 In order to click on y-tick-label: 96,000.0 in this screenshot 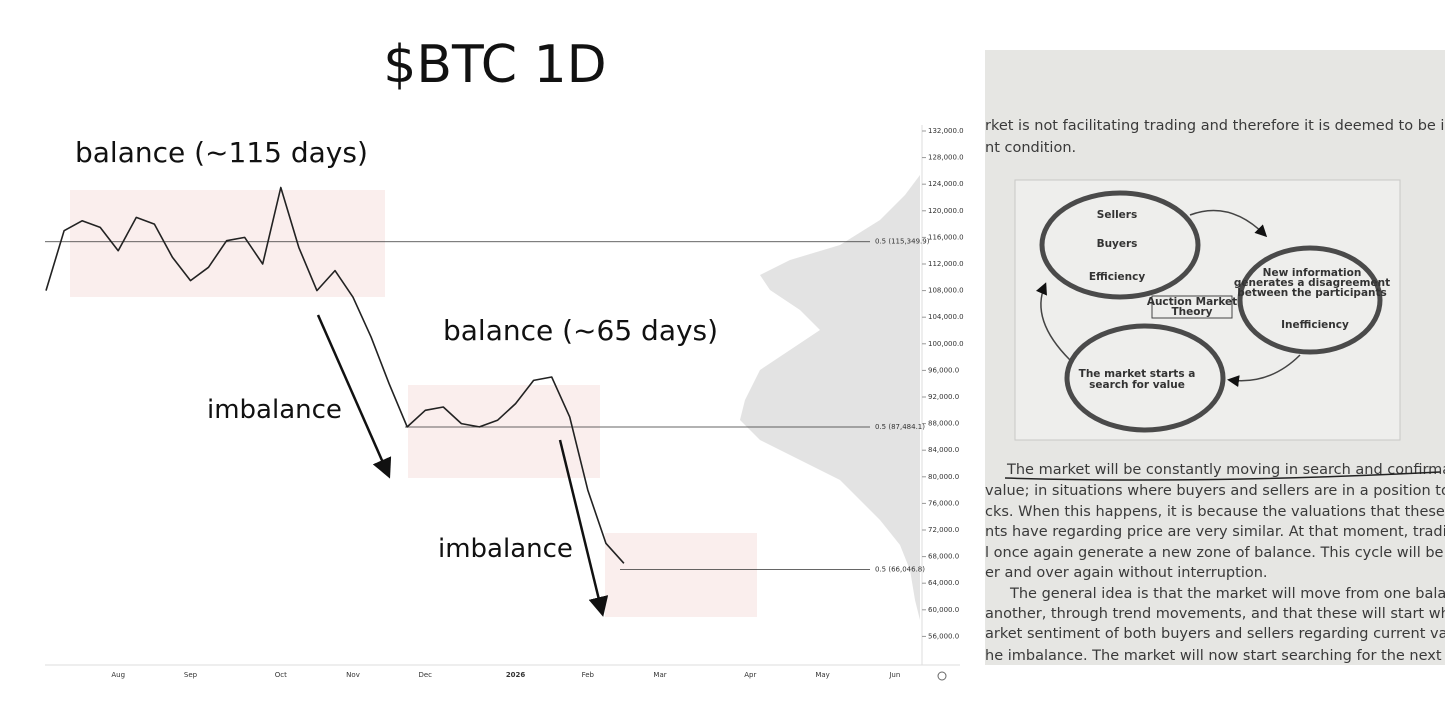, I will do `click(943, 370)`.